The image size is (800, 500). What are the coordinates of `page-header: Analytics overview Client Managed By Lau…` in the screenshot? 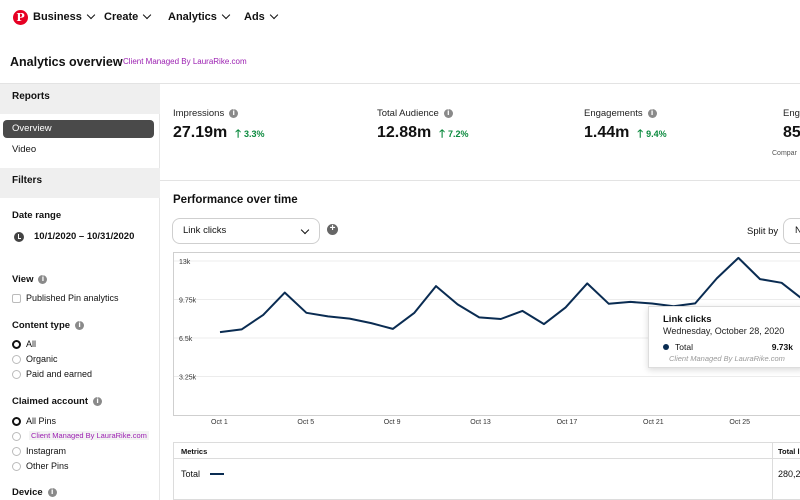 It's located at (400, 60).